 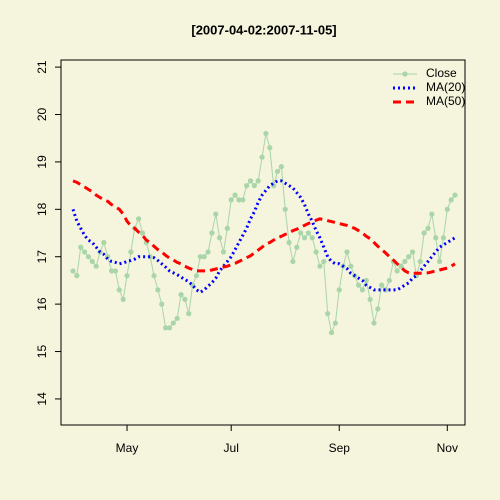 What do you see at coordinates (42, 399) in the screenshot?
I see `y-tick-label: 14` at bounding box center [42, 399].